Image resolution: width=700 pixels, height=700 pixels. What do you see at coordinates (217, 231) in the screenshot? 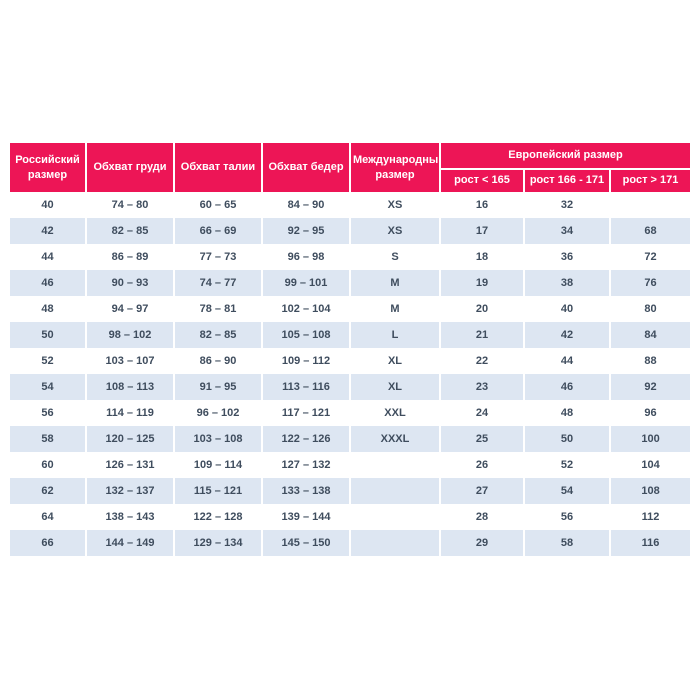
I see `cell: 66 – 69` at bounding box center [217, 231].